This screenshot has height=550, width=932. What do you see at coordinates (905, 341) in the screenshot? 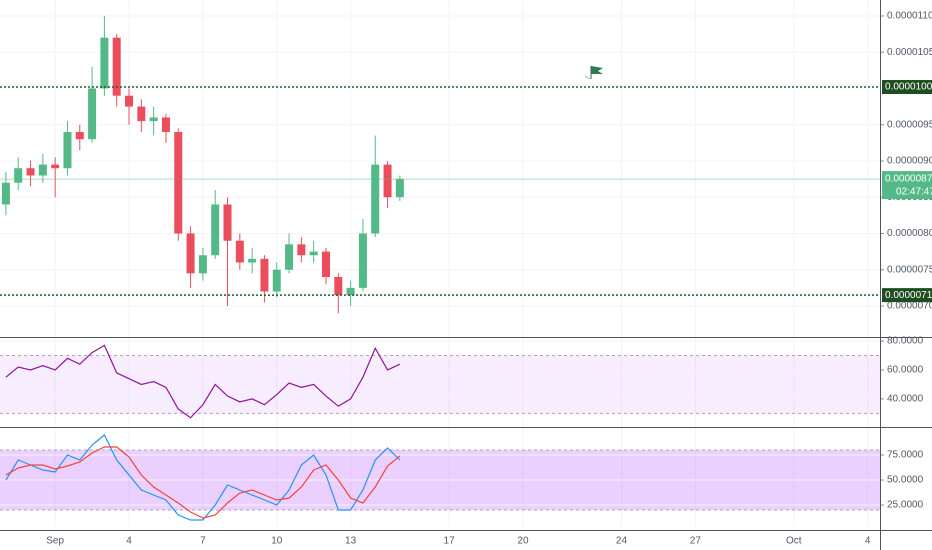
I see `y-tick-label: 80.0000` at bounding box center [905, 341].